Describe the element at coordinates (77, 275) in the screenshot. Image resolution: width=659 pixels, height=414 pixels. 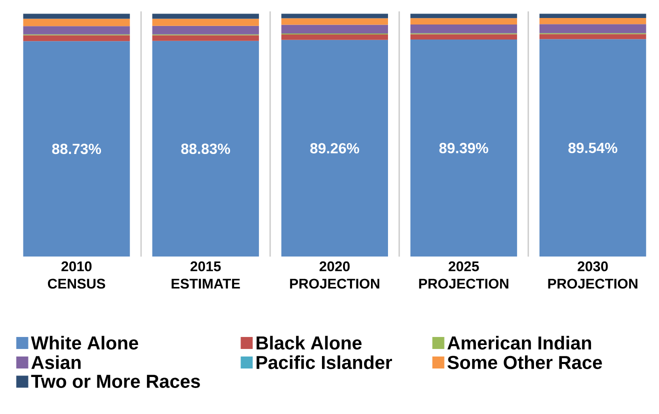
I see `x-tick-label: 2010 CENSUS` at that location.